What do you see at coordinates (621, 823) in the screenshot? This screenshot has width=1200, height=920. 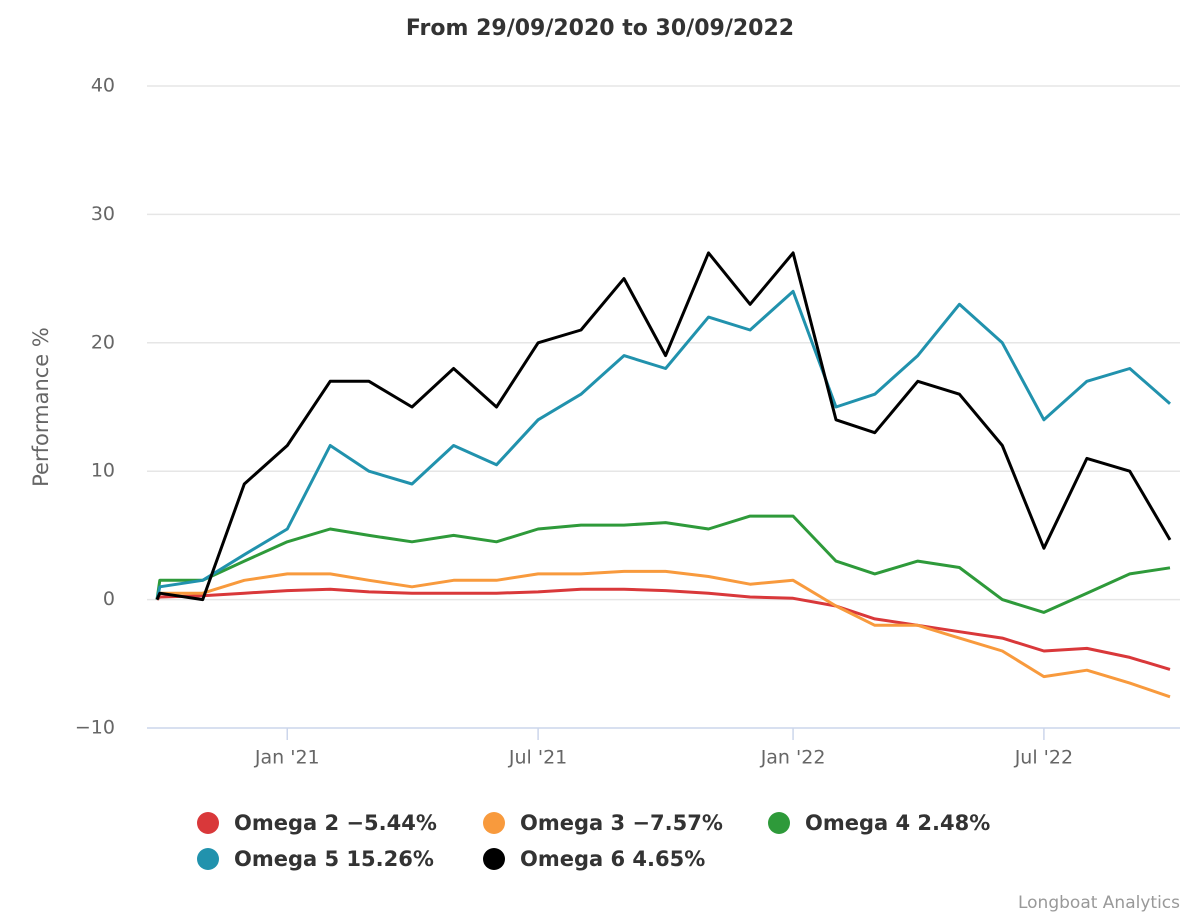 I see `legend-label: Omega 3 −7.57%` at bounding box center [621, 823].